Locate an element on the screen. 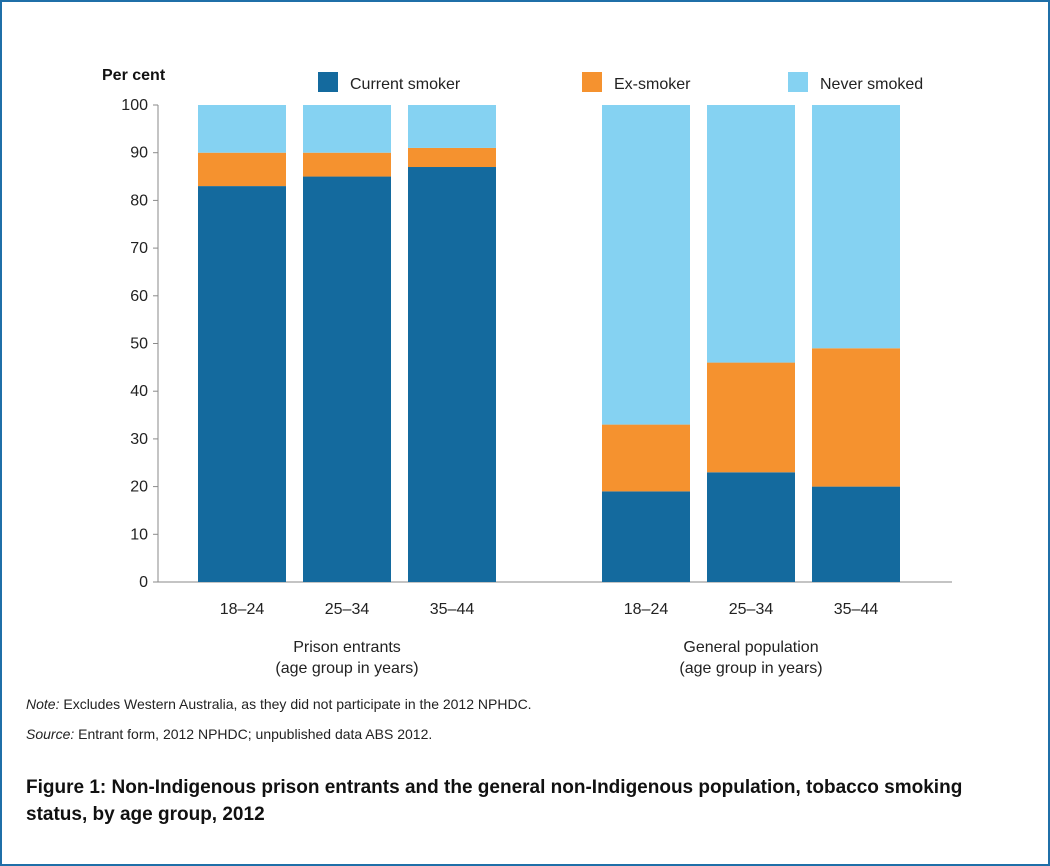  y-tick-label: 20 is located at coordinates (139, 487).